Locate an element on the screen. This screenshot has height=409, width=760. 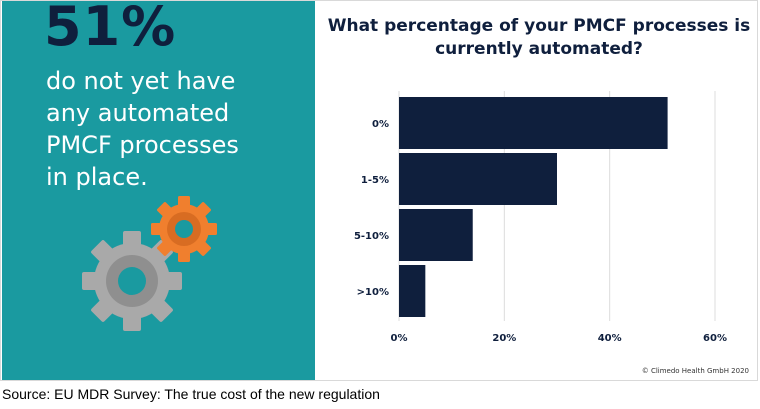
headline-line-1: do not yet have is located at coordinates (141, 81).